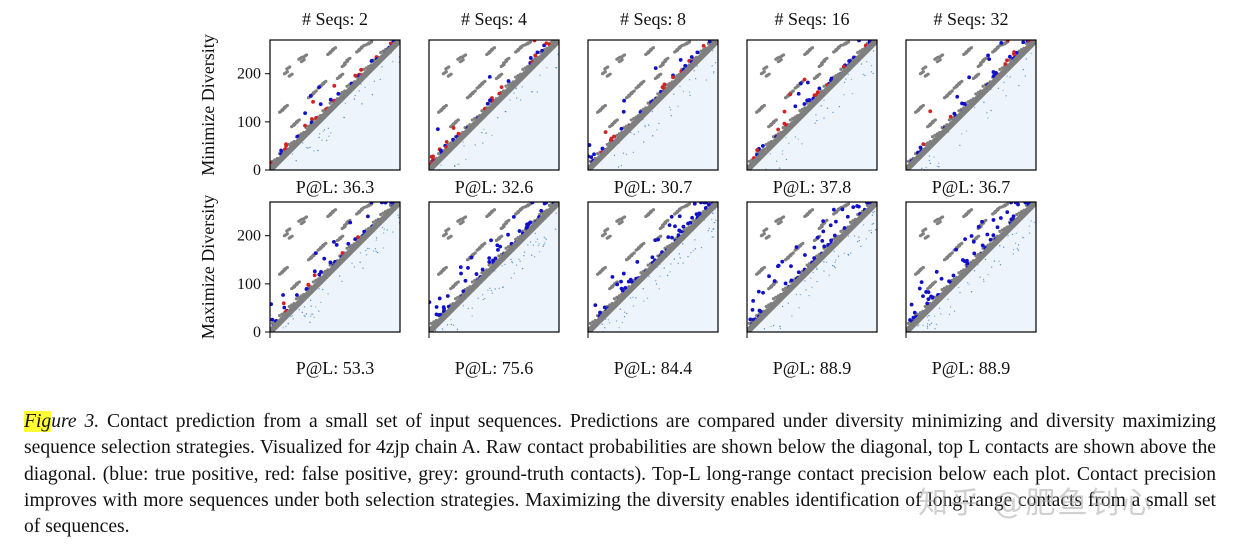  What do you see at coordinates (971, 187) in the screenshot?
I see `precision-label: P@L: 36.7` at bounding box center [971, 187].